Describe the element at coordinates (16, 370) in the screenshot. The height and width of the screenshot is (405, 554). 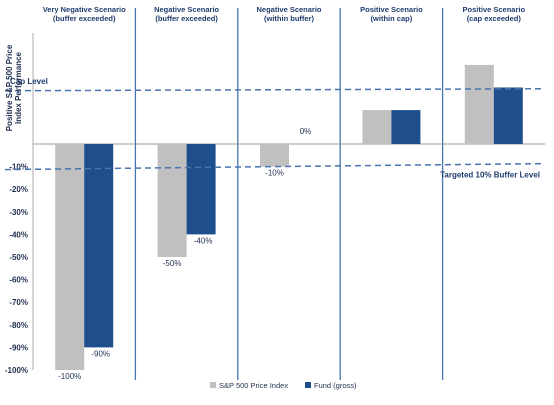
I see `y-tick-label: -100%` at that location.